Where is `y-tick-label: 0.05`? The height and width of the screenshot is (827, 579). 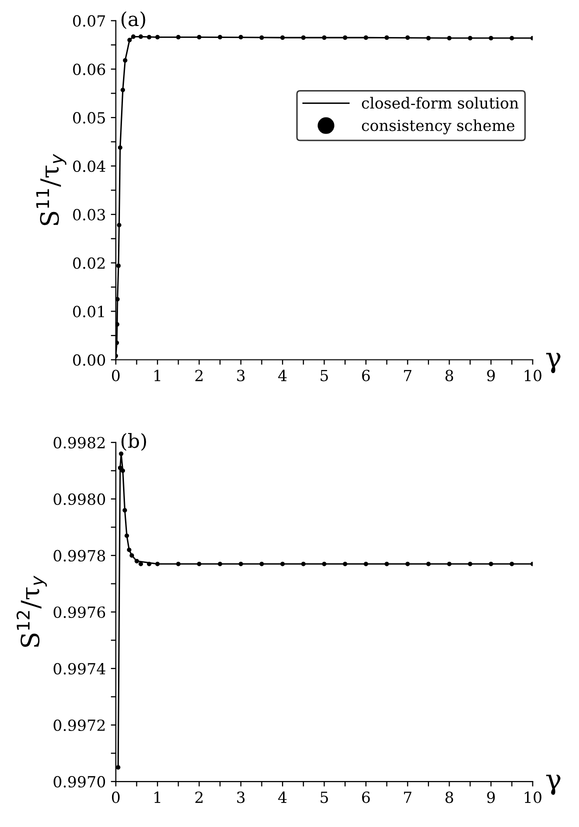 y-tick-label: 0.05 is located at coordinates (89, 118).